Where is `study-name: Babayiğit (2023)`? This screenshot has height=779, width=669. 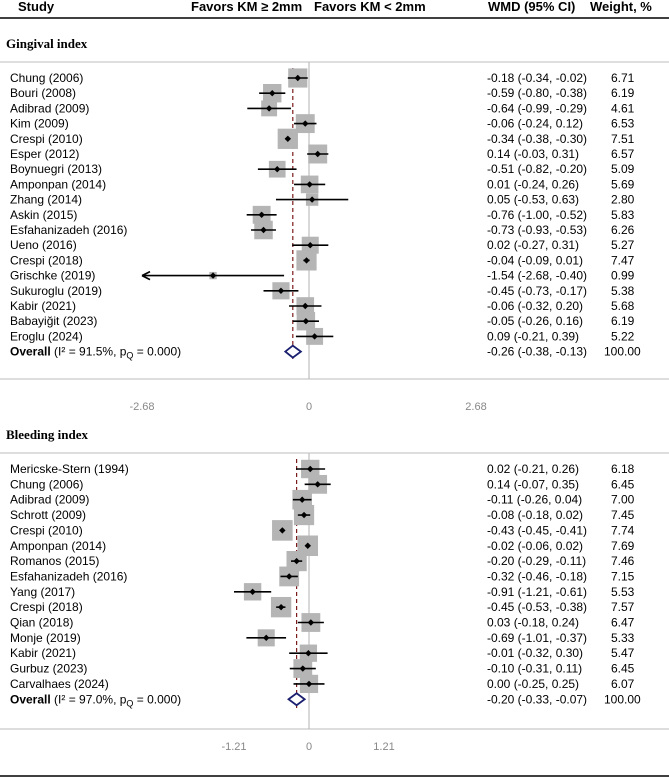 study-name: Babayiğit (2023) is located at coordinates (53, 321).